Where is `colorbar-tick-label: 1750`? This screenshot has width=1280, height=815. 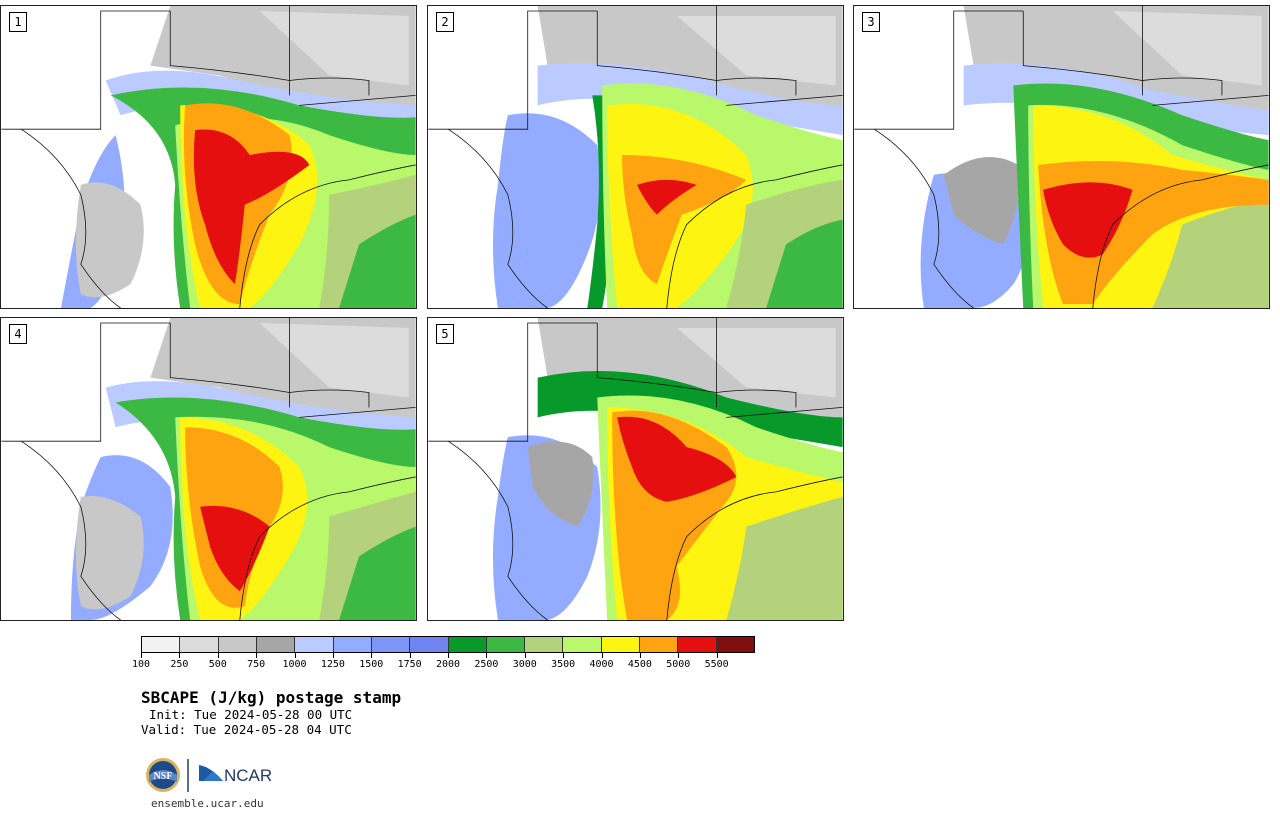 colorbar-tick-label: 1750 is located at coordinates (409, 664).